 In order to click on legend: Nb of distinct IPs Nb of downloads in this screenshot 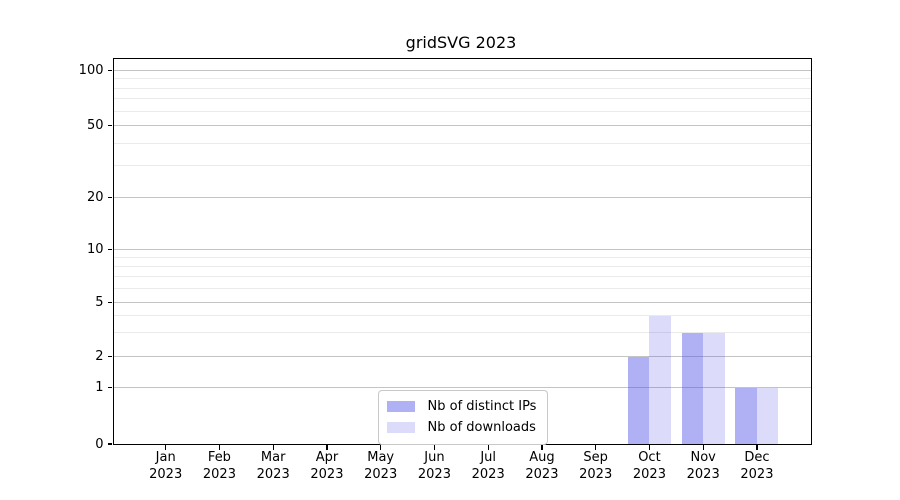, I will do `click(463, 417)`.